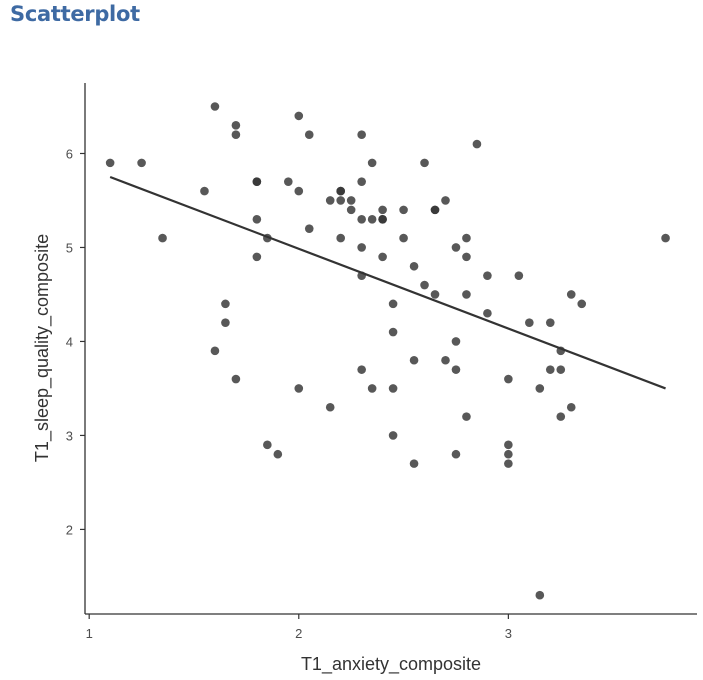 The height and width of the screenshot is (680, 703). I want to click on x-tick-label: 1, so click(89, 633).